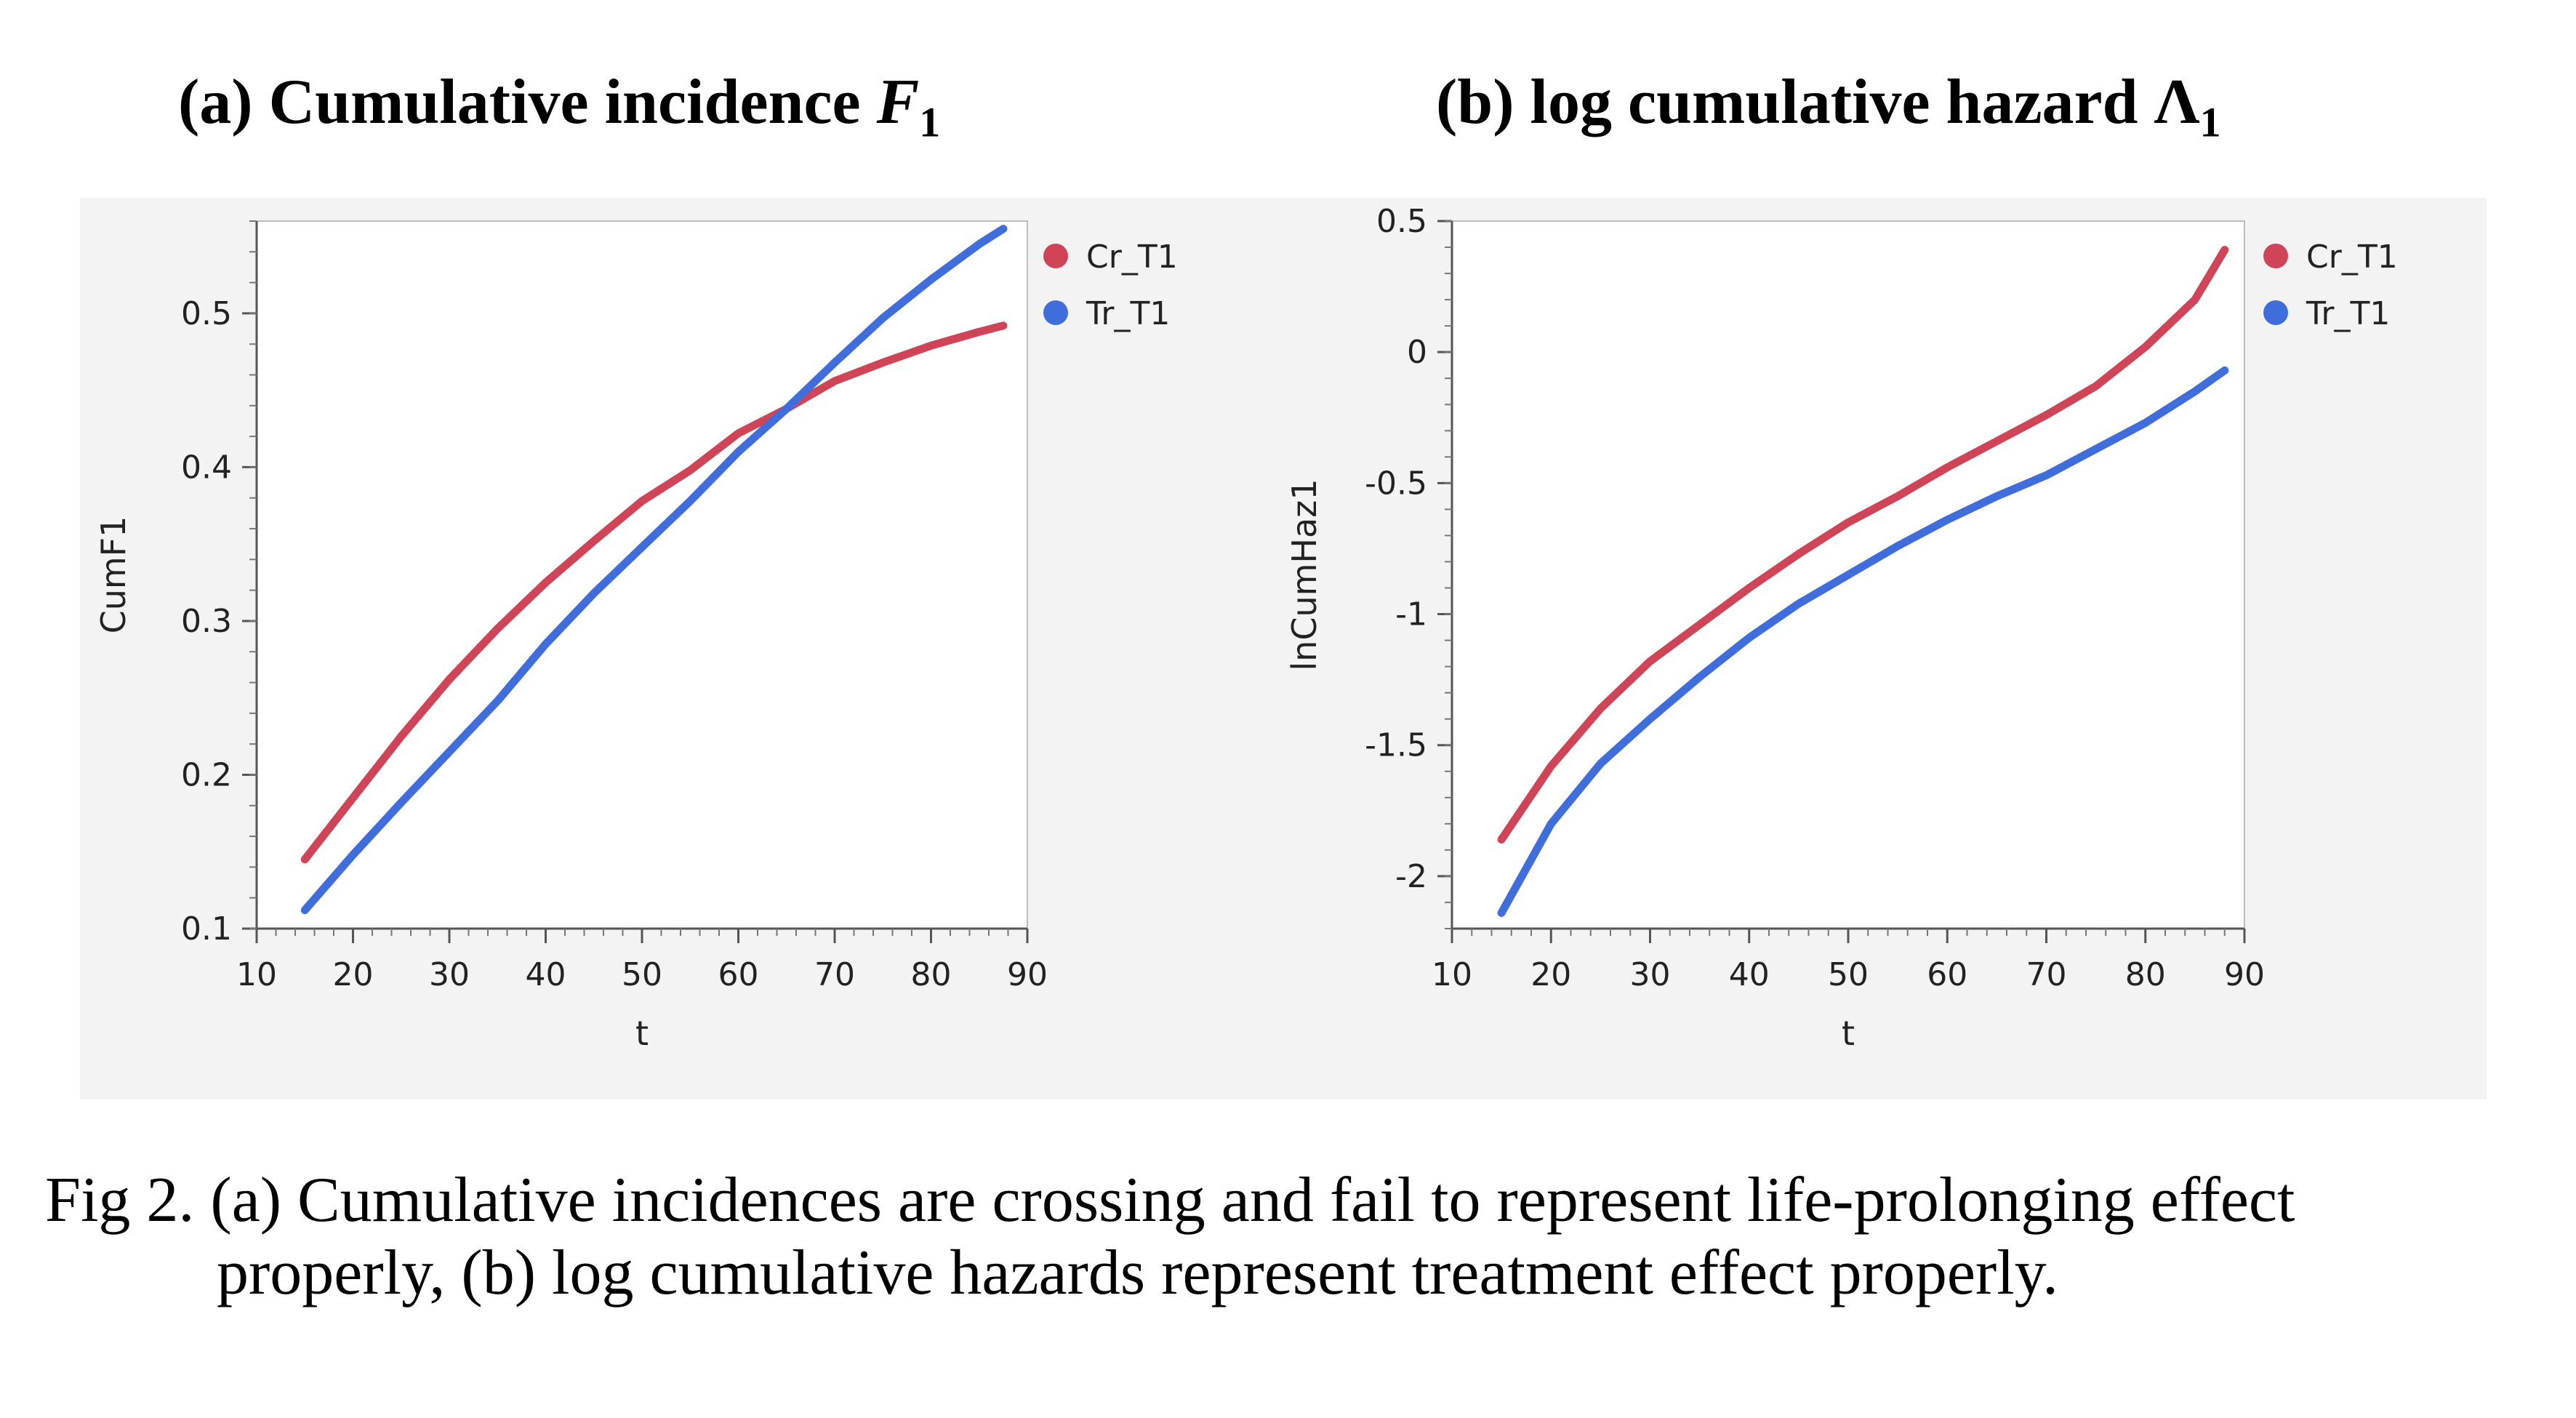 The image size is (2576, 1418). I want to click on panel-b-title-text: (b) log cumulative hazard, so click(1795, 102).